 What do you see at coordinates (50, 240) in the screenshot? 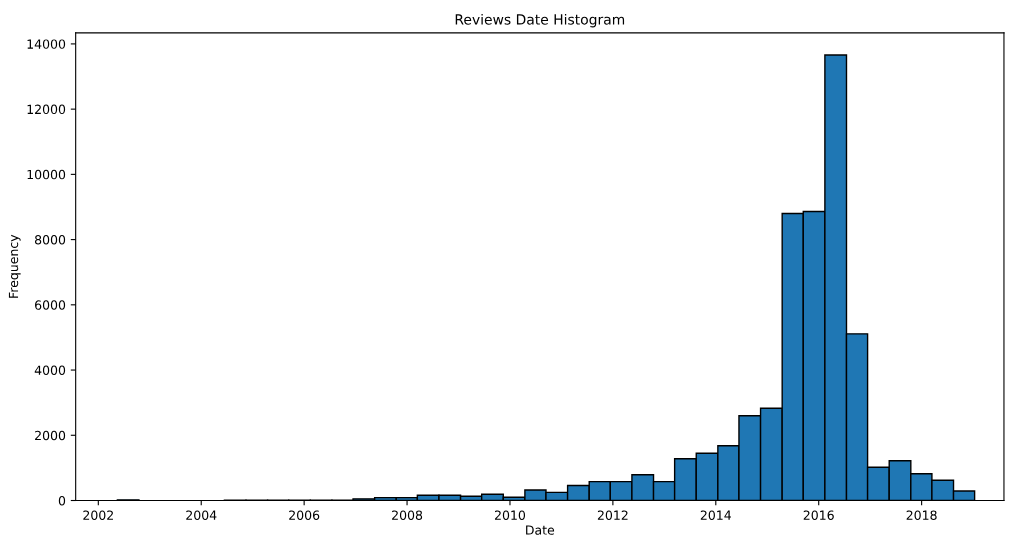
I see `y-tick-label: 8000` at bounding box center [50, 240].